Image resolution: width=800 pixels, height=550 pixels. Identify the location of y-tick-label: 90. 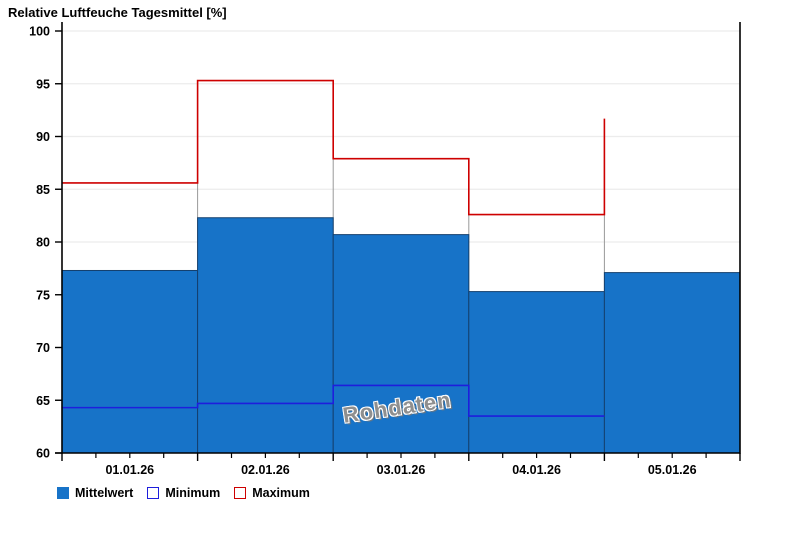
(43, 137).